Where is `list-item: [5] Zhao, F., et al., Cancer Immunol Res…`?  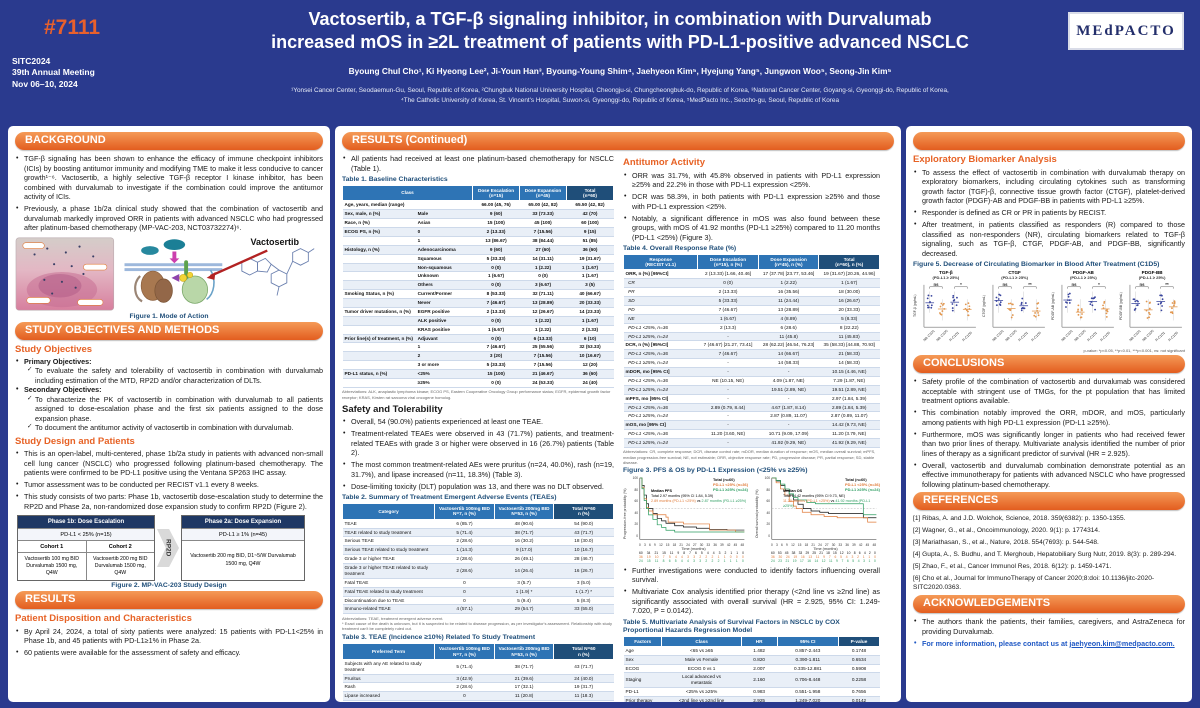
list-item: [5] Zhao, F., et al., Cancer Immunol Res… is located at coordinates (1012, 566).